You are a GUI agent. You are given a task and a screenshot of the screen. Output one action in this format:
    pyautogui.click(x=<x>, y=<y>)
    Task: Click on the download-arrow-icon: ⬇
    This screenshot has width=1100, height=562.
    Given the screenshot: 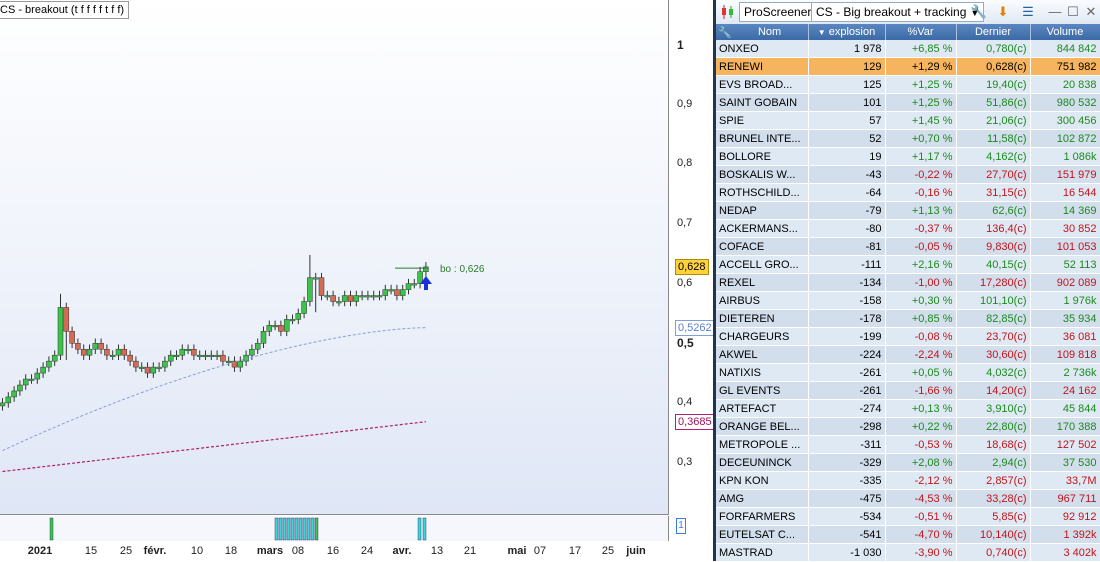 What is the action you would take?
    pyautogui.click(x=1003, y=11)
    